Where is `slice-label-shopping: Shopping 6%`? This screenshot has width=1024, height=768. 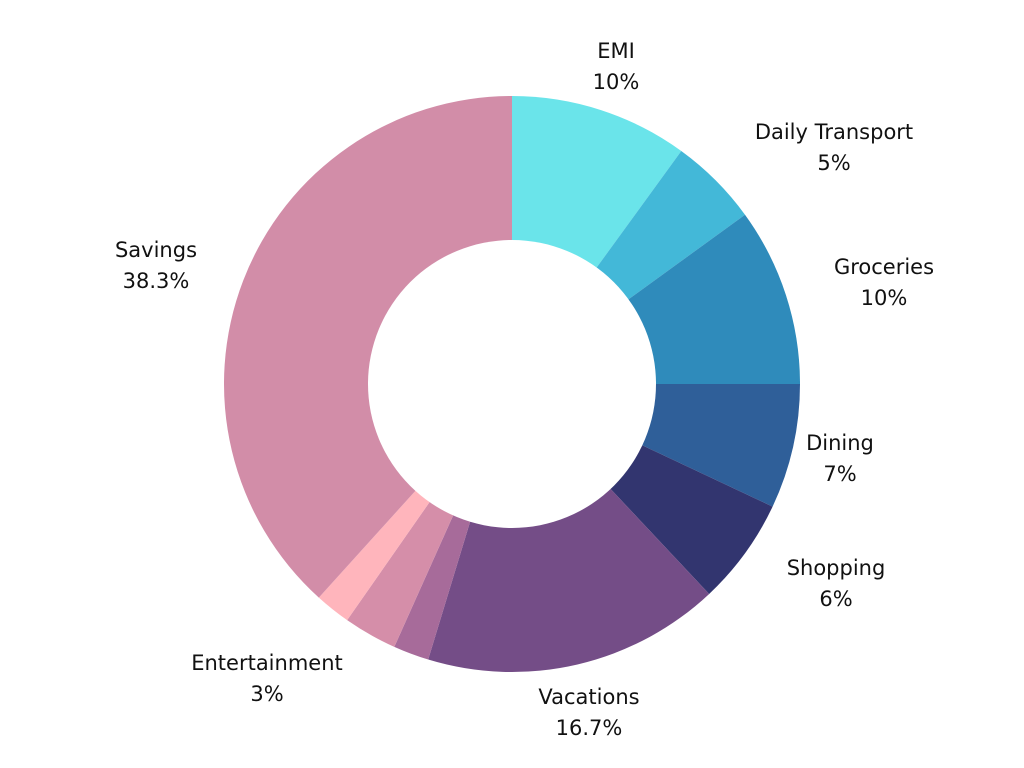 slice-label-shopping: Shopping 6% is located at coordinates (836, 583).